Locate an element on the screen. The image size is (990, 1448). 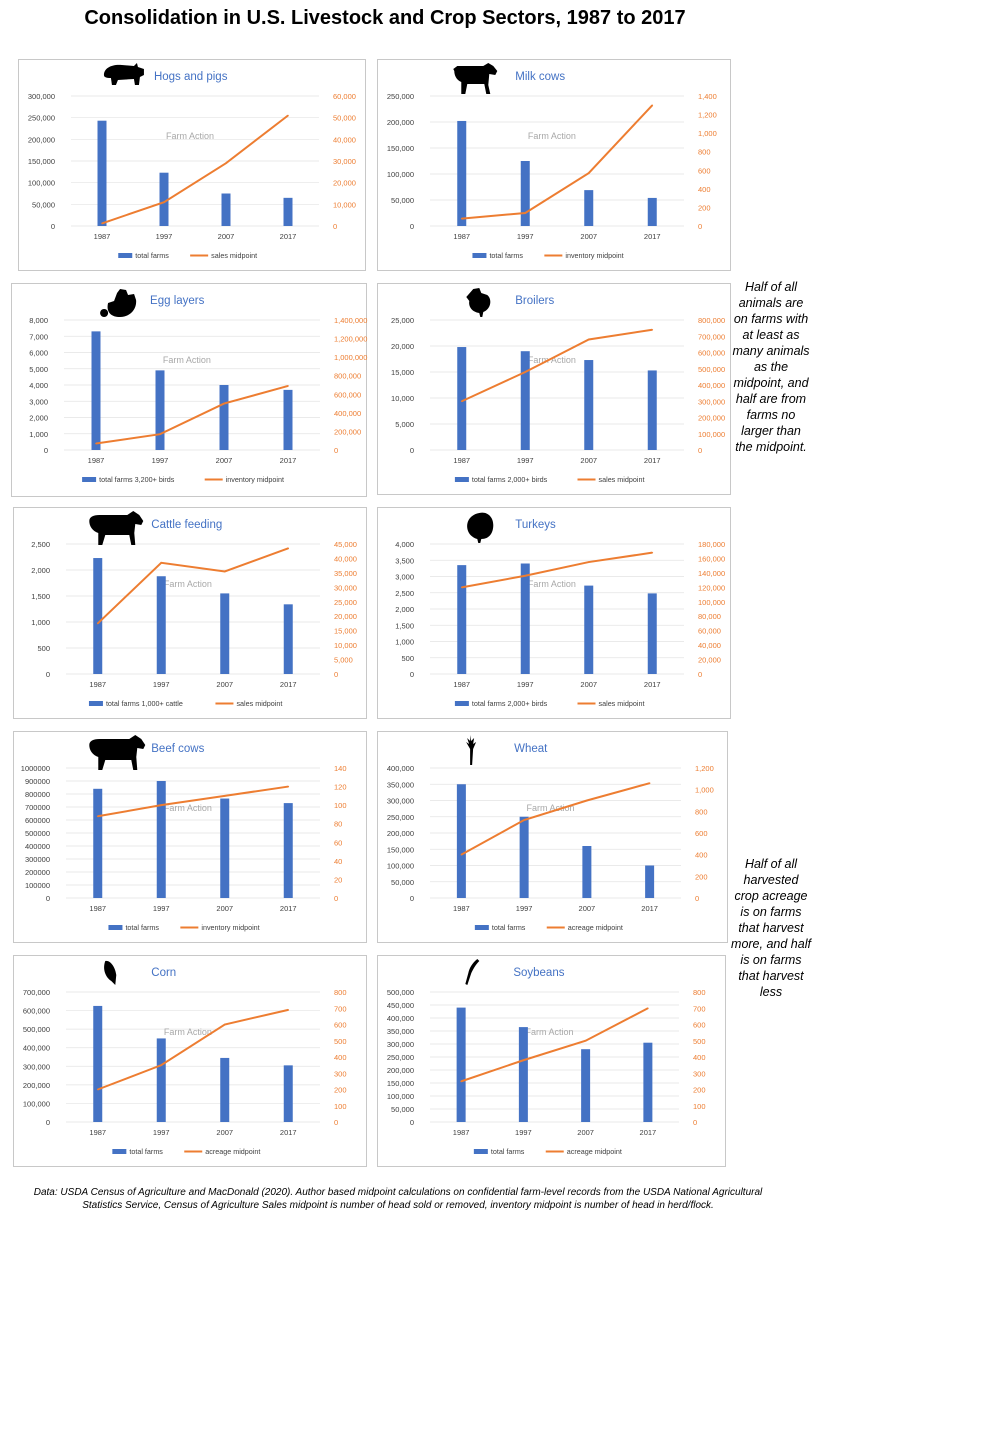
y-left-tick-label: 1000000 is located at coordinates (35, 768).